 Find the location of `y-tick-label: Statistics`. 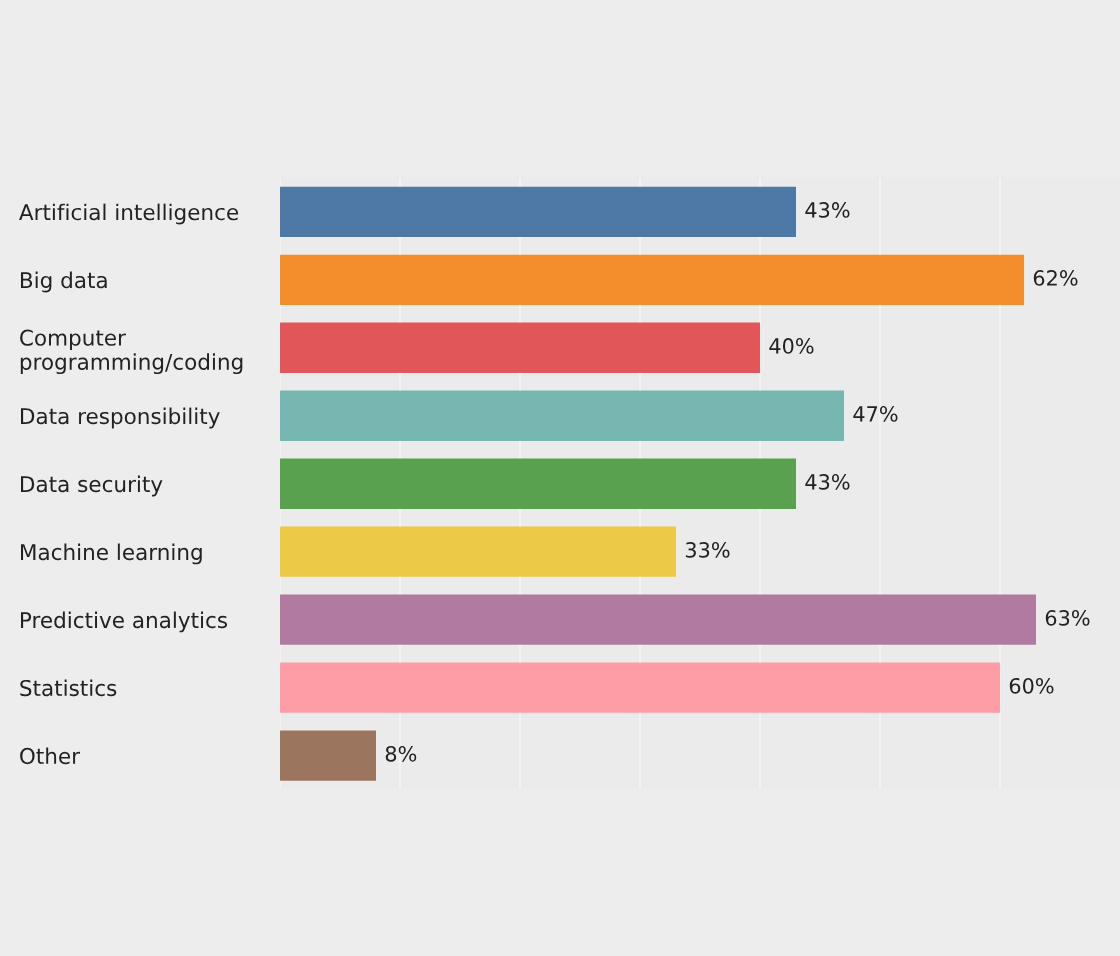

y-tick-label: Statistics is located at coordinates (68, 688).